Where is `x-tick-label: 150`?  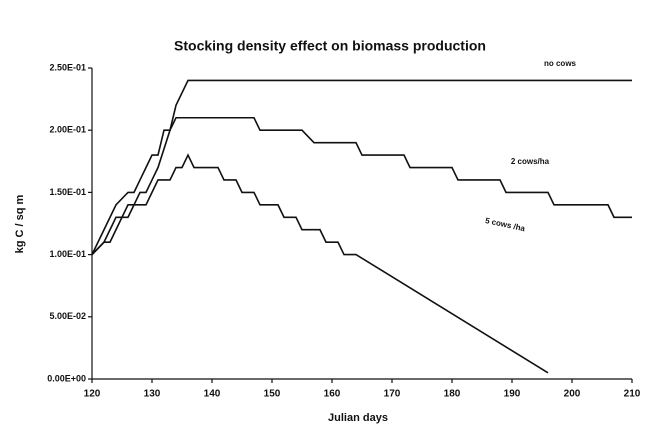 x-tick-label: 150 is located at coordinates (272, 394).